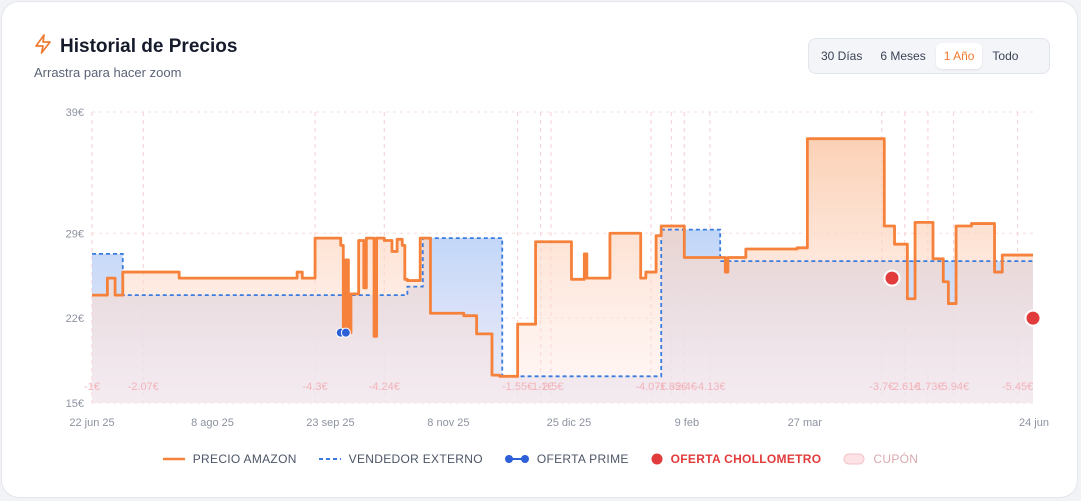  Describe the element at coordinates (904, 387) in the screenshot. I see `coupon-label: -2.61€` at that location.